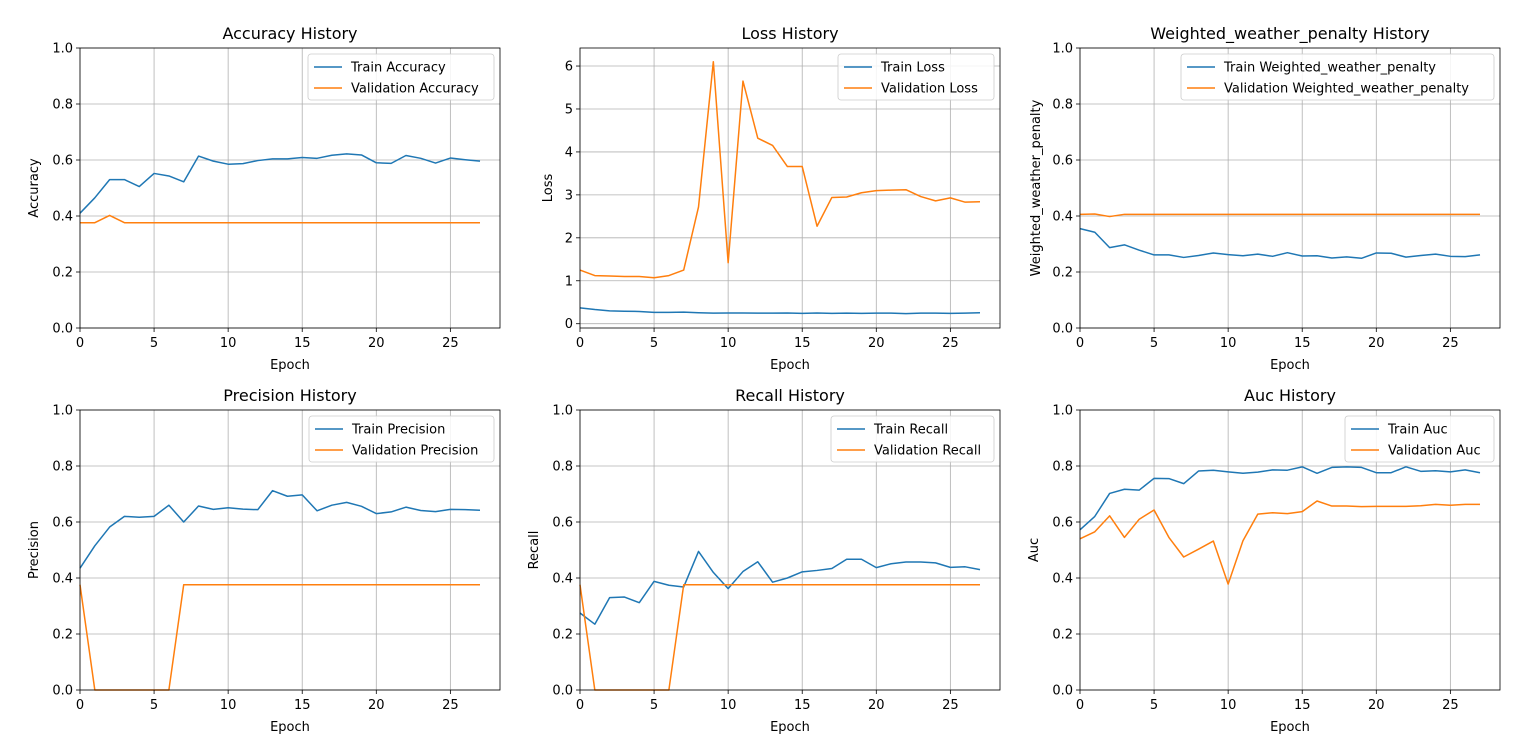 The image size is (1536, 754). I want to click on chart-title: Recall History, so click(790, 395).